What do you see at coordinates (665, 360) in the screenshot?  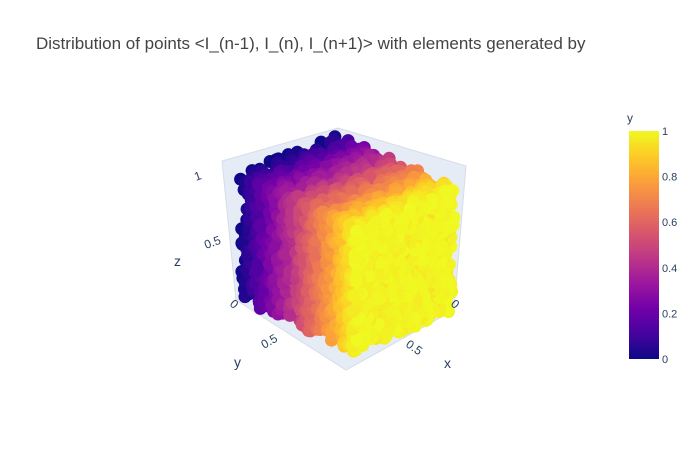 I see `colorbar-tick-0: 0` at bounding box center [665, 360].